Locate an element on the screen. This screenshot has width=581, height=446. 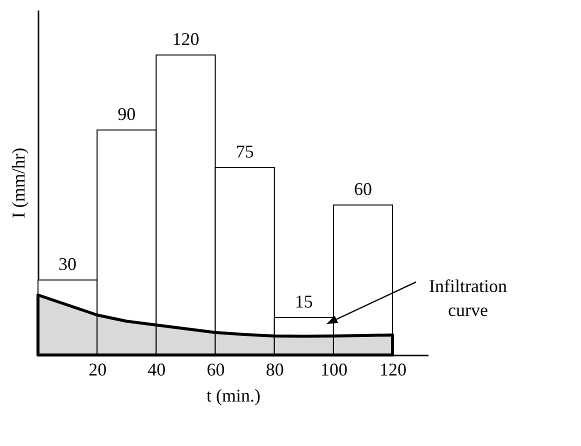
x-tick-label: 60 is located at coordinates (215, 370).